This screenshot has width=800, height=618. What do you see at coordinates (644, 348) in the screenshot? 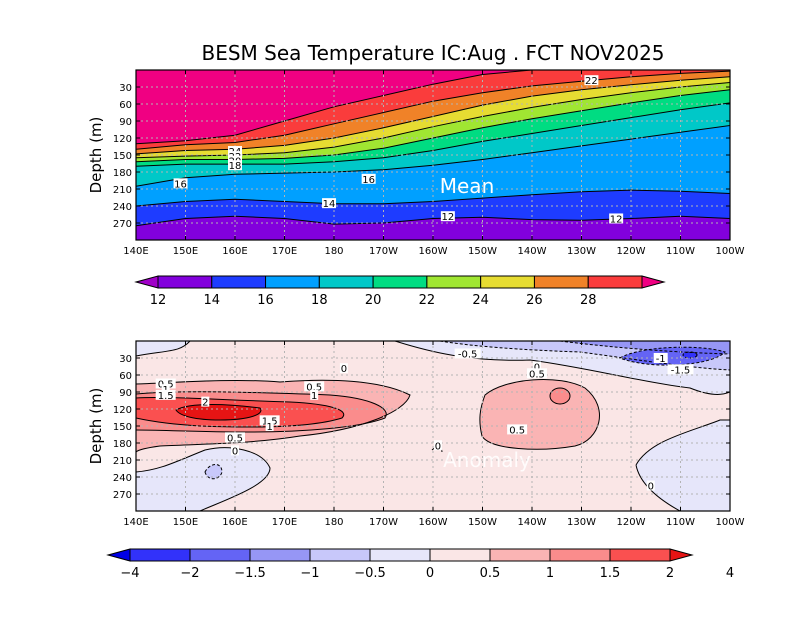
I see `anomaly-line-neg1` at bounding box center [644, 348].